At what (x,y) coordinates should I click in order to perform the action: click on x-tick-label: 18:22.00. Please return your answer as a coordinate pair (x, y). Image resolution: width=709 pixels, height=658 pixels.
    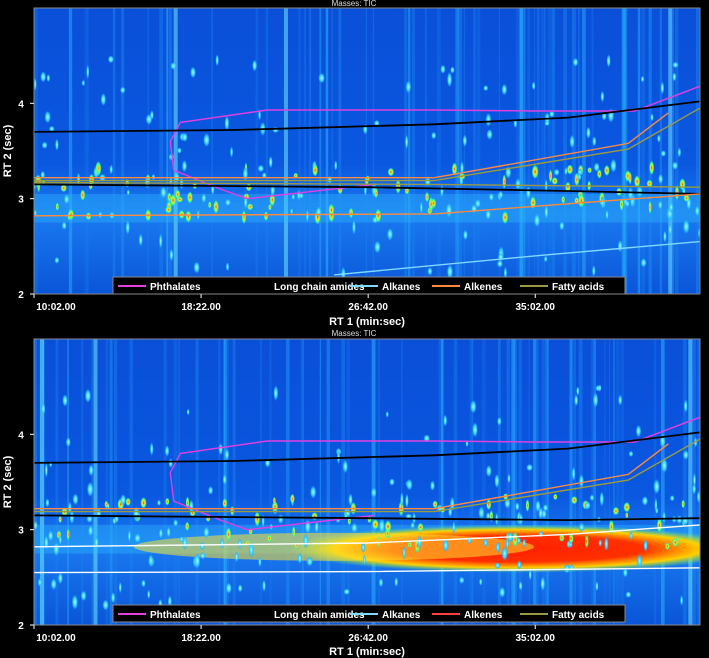
    Looking at the image, I should click on (201, 307).